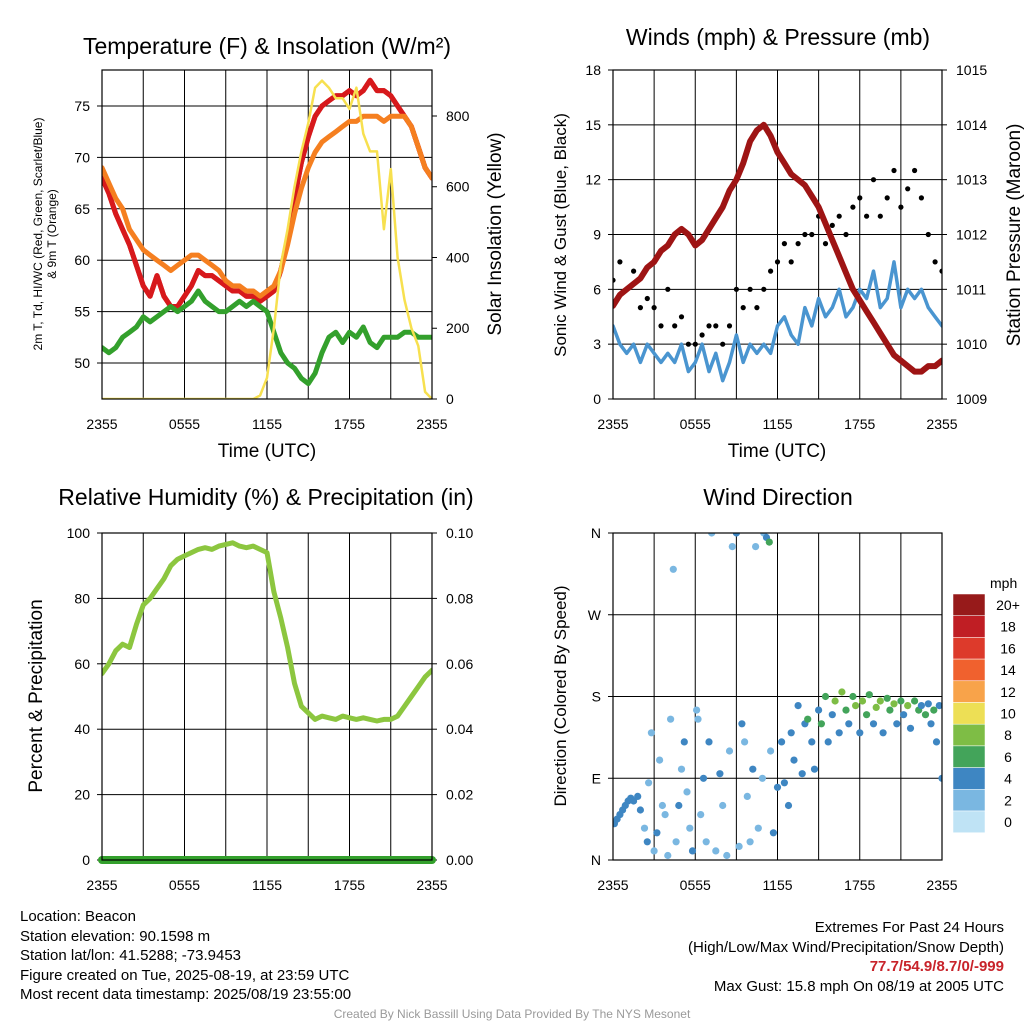 Image resolution: width=1024 pixels, height=1024 pixels. What do you see at coordinates (1008, 692) in the screenshot?
I see `legend-label: 12` at bounding box center [1008, 692].